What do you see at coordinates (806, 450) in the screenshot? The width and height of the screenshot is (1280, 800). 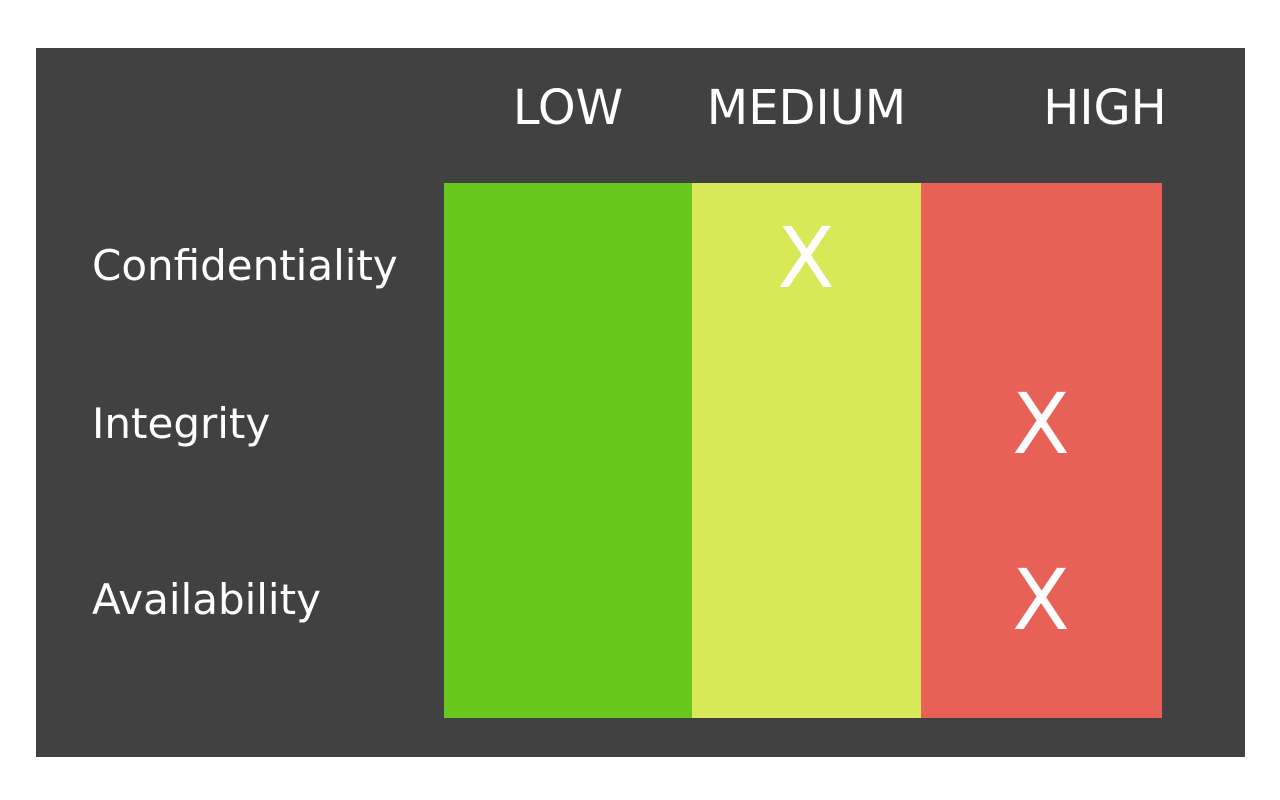 I see `medium-band` at bounding box center [806, 450].